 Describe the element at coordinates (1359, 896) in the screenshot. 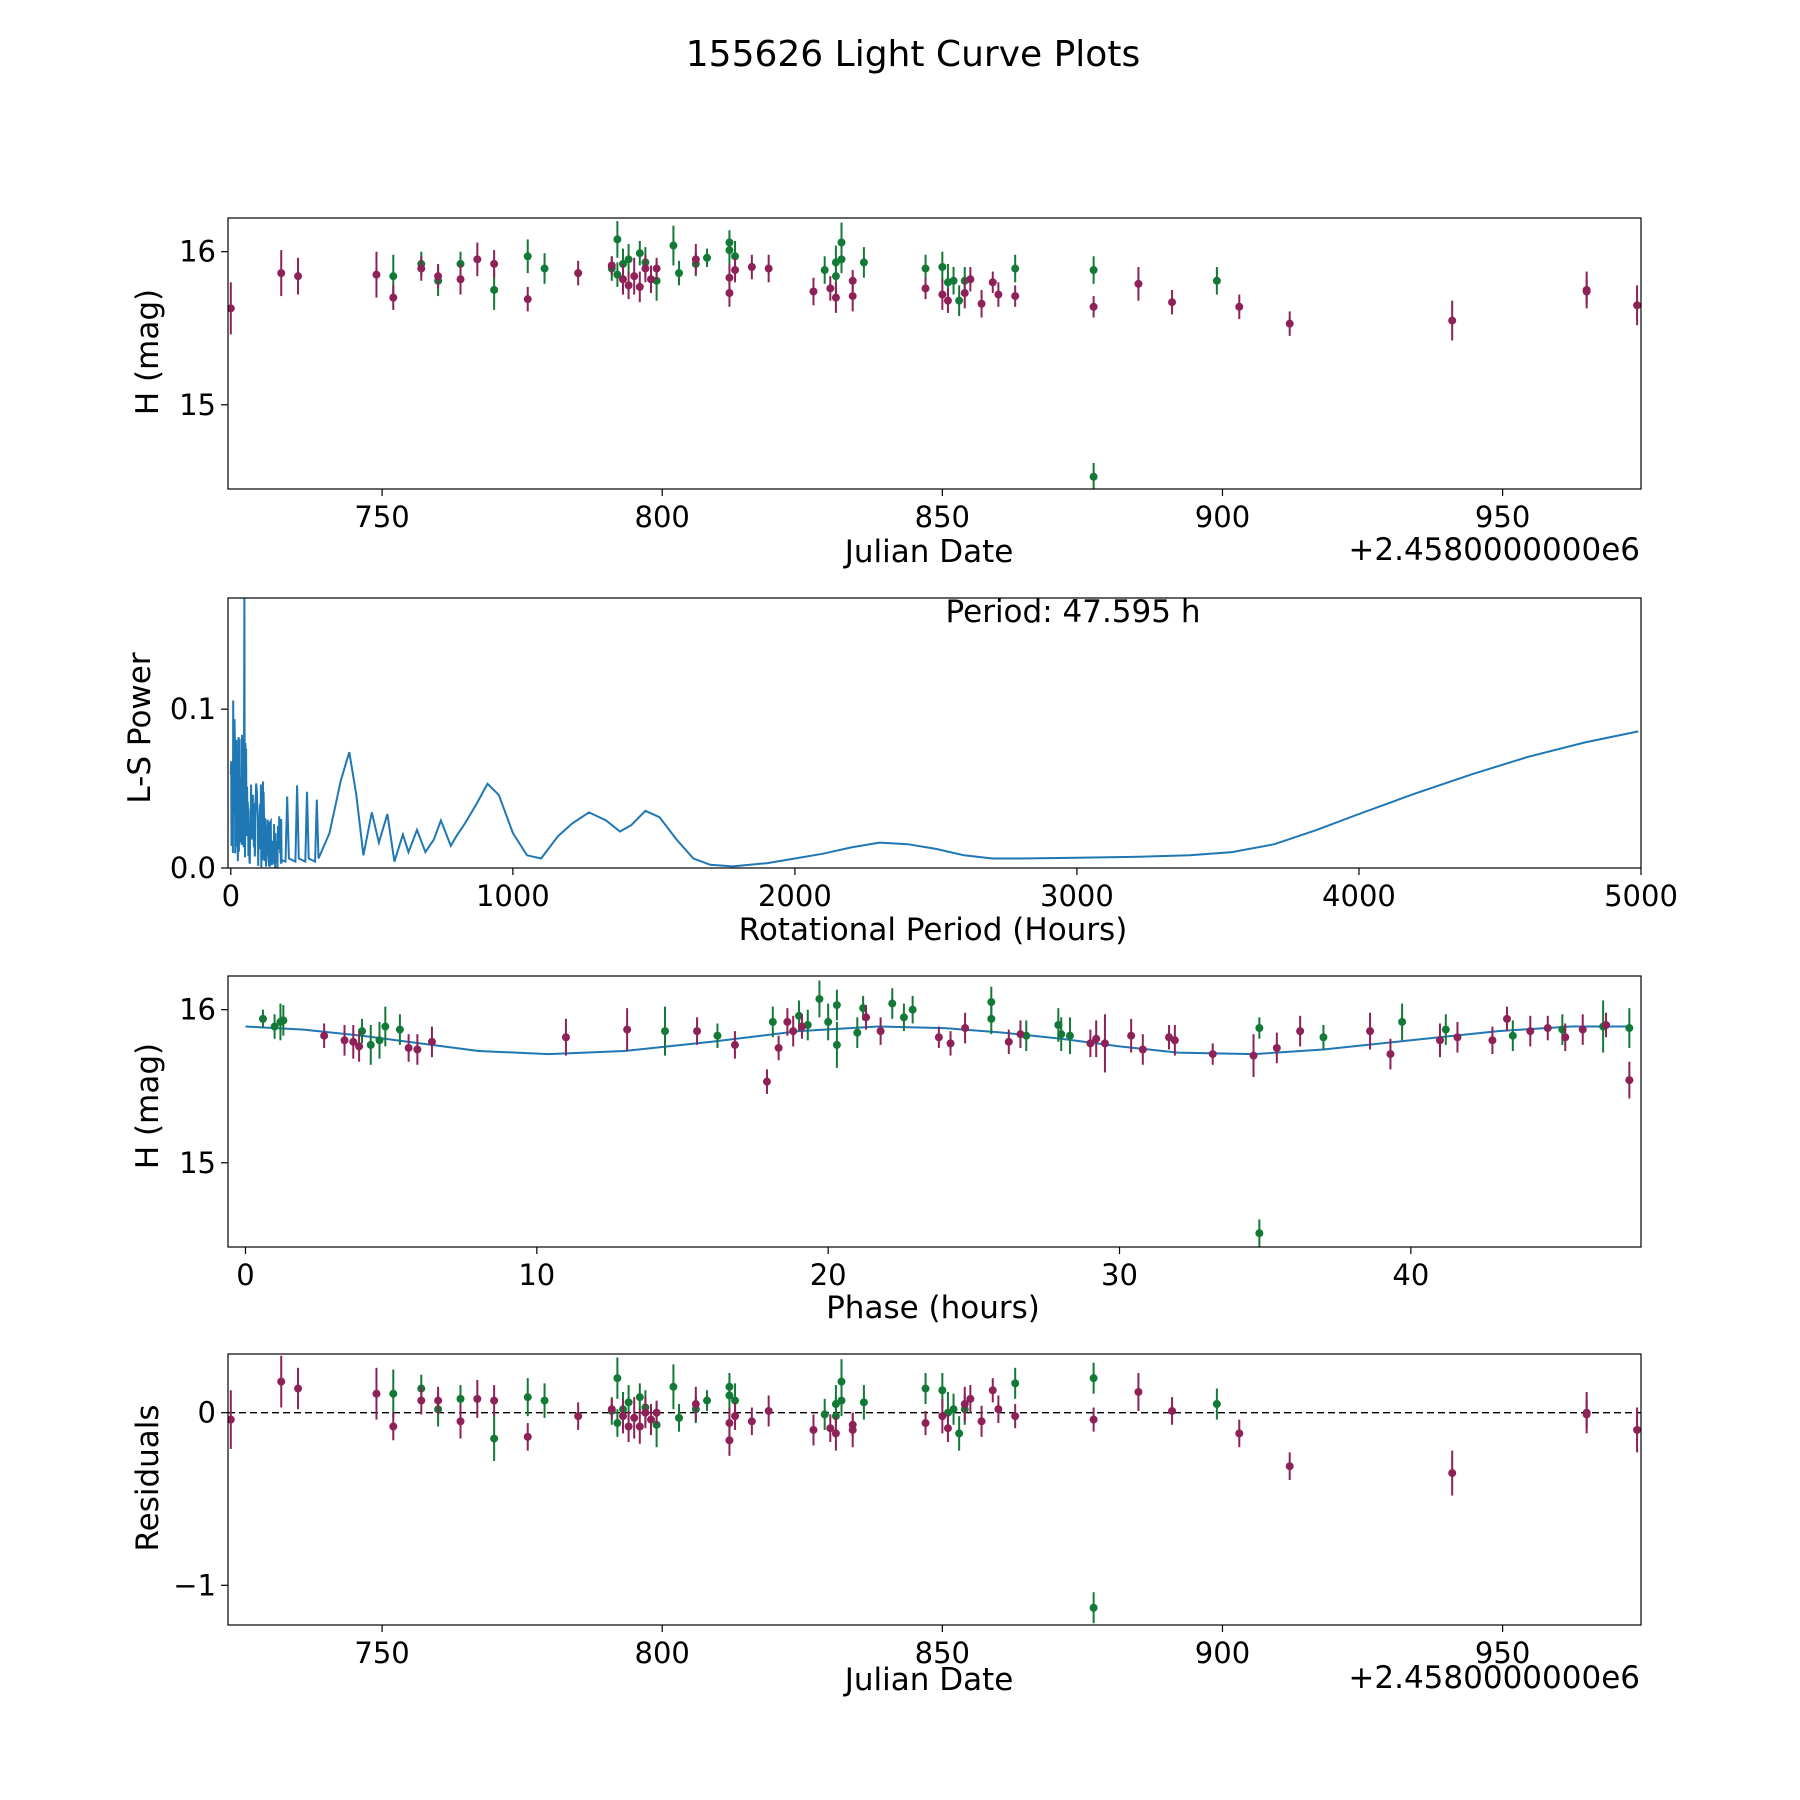

I see `x-tick-label: 4000` at that location.